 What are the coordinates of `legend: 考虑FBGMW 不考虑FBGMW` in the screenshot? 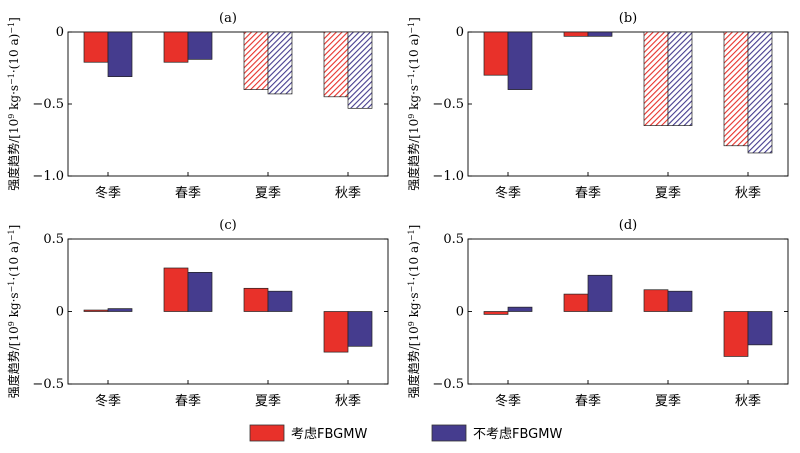 It's located at (405, 433).